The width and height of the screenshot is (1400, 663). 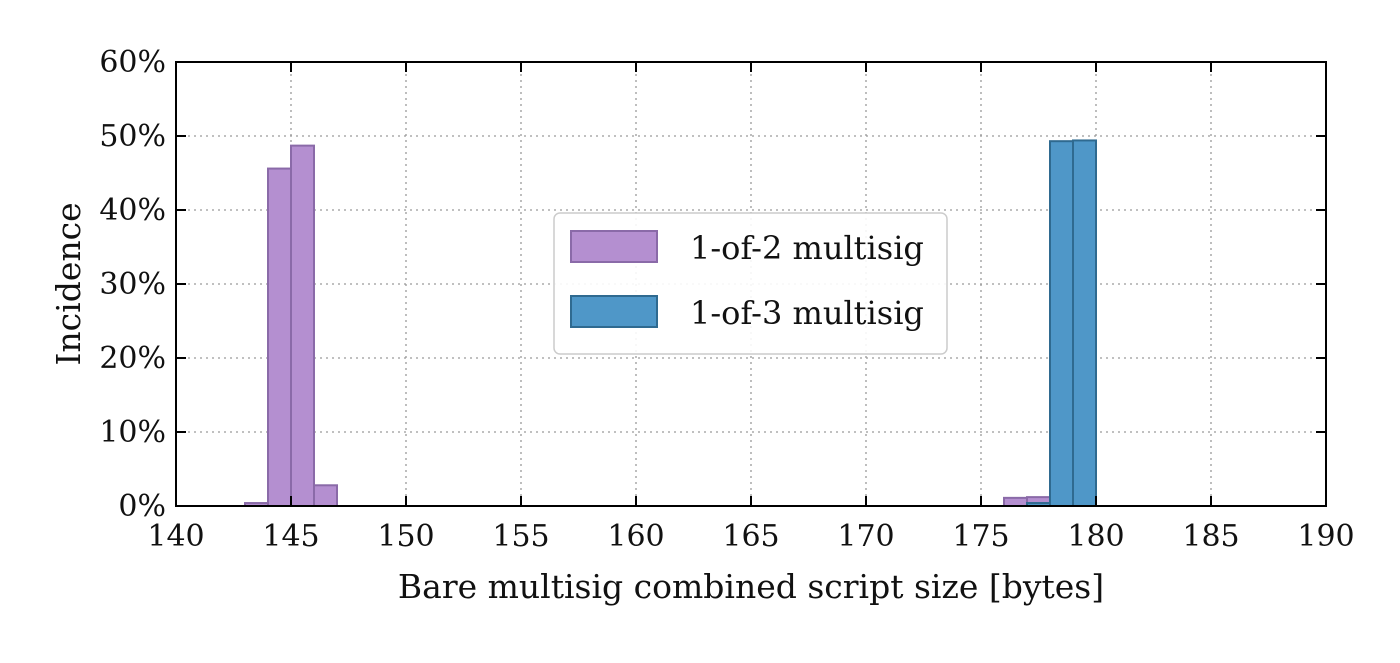 What do you see at coordinates (290, 536) in the screenshot?
I see `x-tick-label: 145` at bounding box center [290, 536].